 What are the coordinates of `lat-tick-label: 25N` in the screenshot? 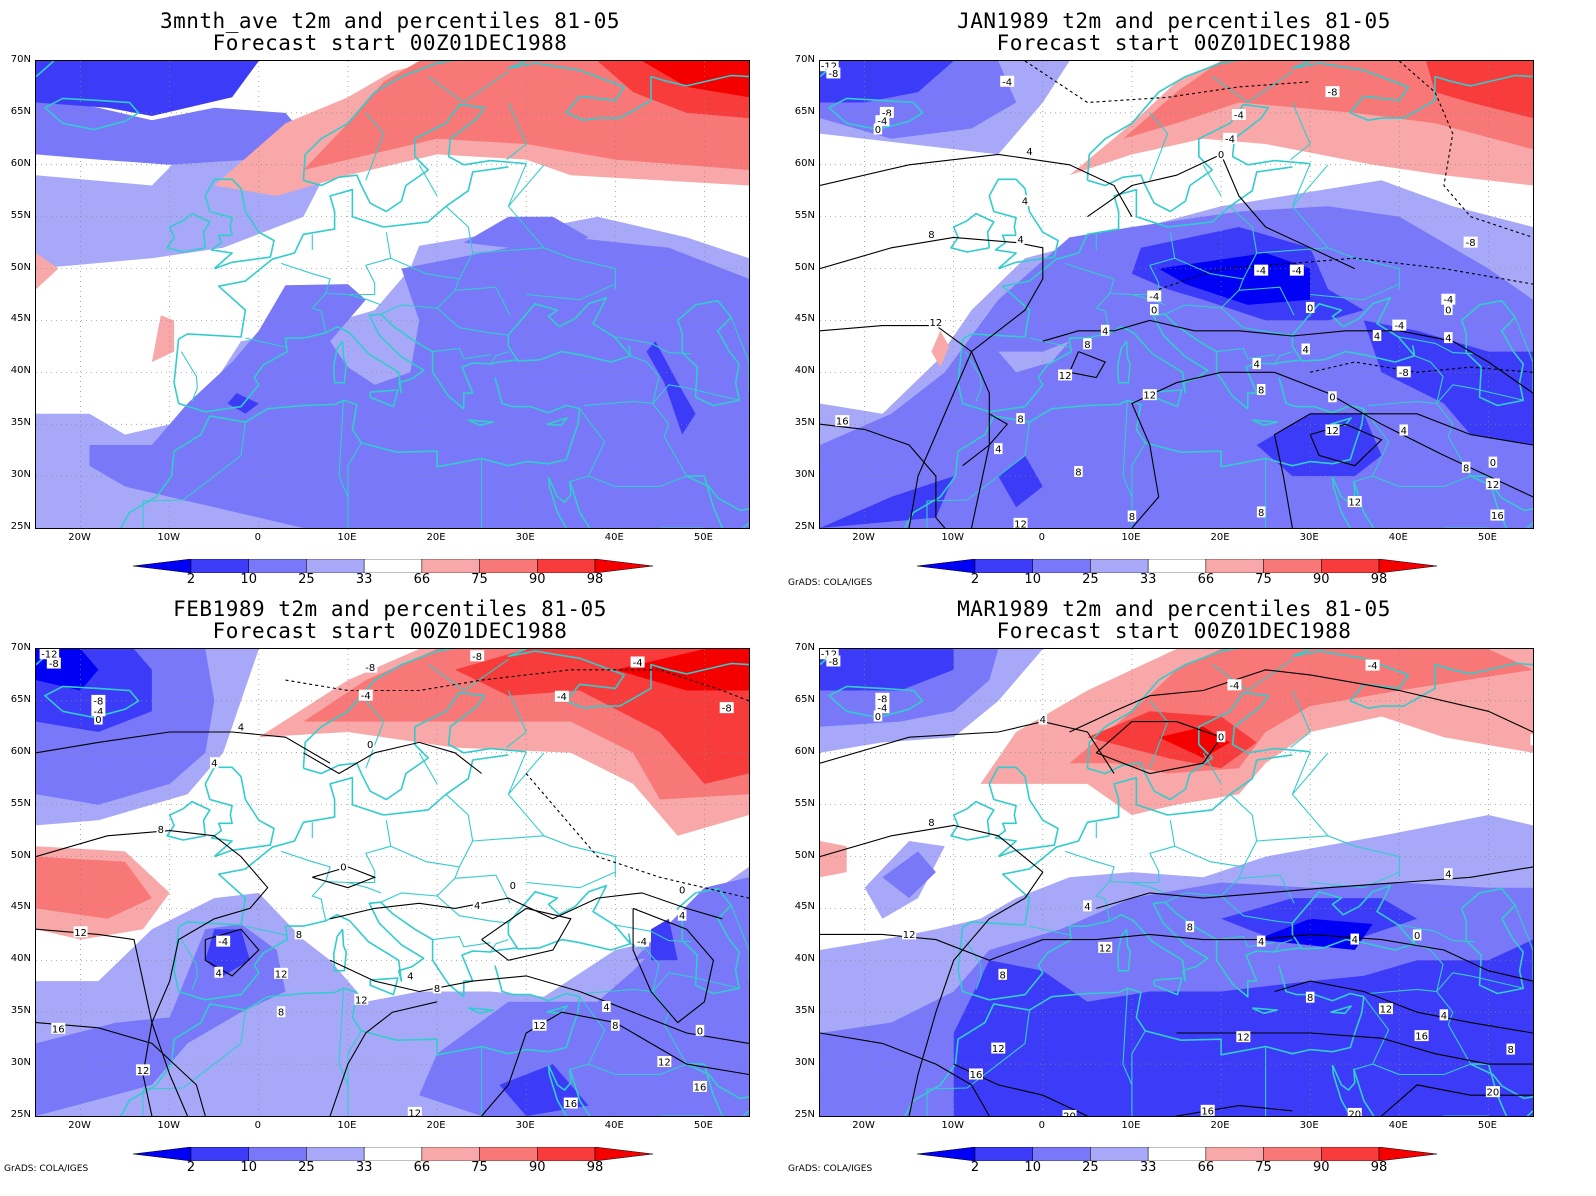 It's located at (804, 1114).